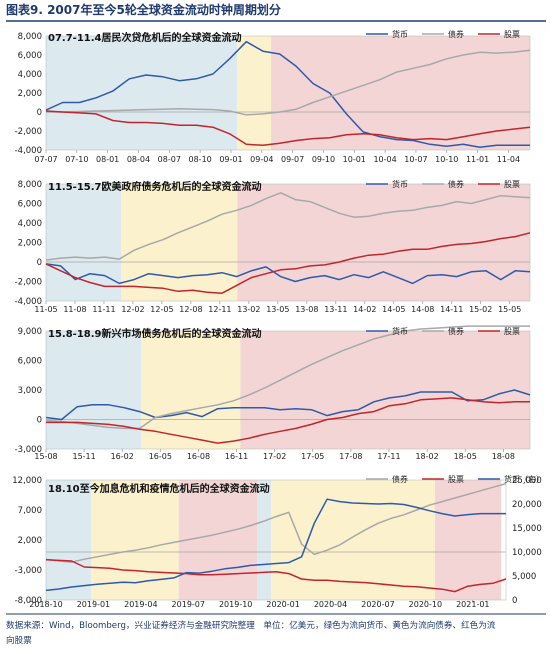 This screenshot has width=550, height=652. Describe the element at coordinates (503, 456) in the screenshot. I see `x-tick-label: 18-08` at that location.